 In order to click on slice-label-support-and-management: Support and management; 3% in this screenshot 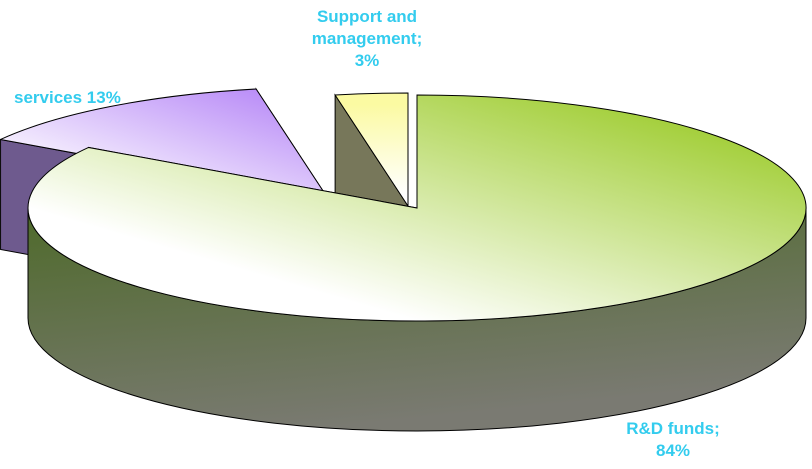, I will do `click(367, 38)`.